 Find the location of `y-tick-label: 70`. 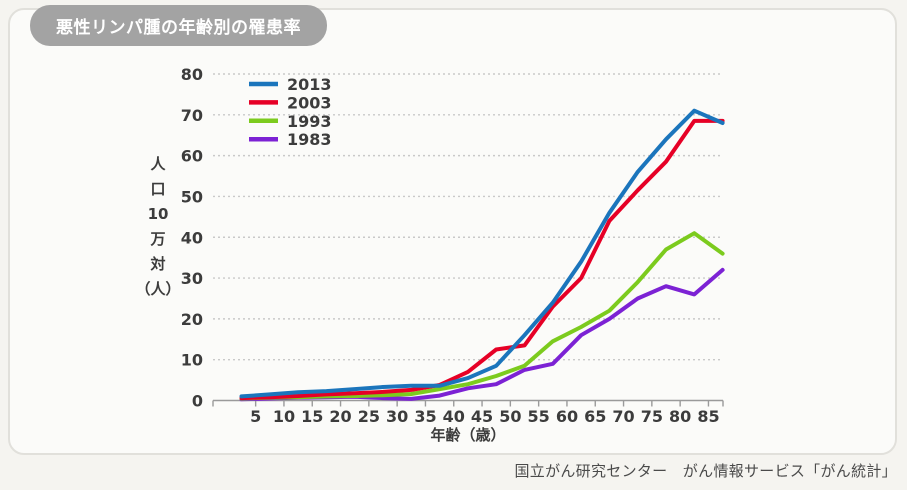

y-tick-label: 70 is located at coordinates (192, 115).